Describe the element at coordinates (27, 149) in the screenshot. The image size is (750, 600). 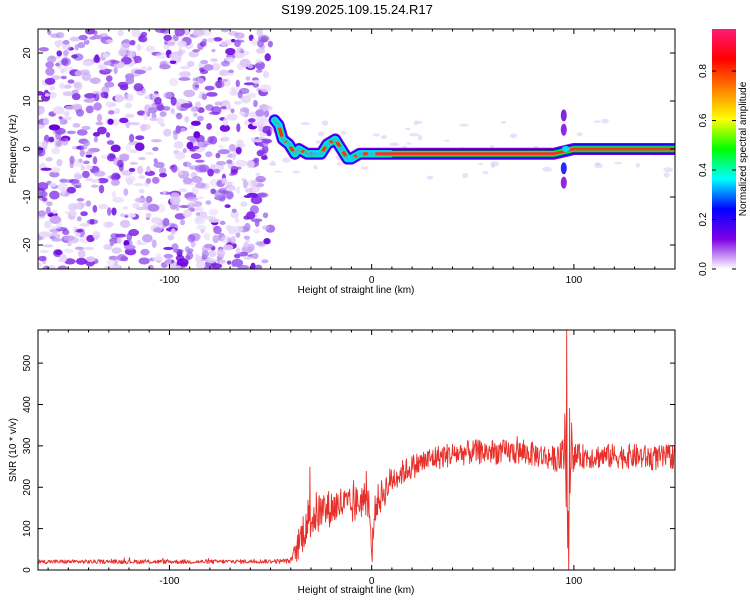
I see `y-tick-label: 0` at that location.